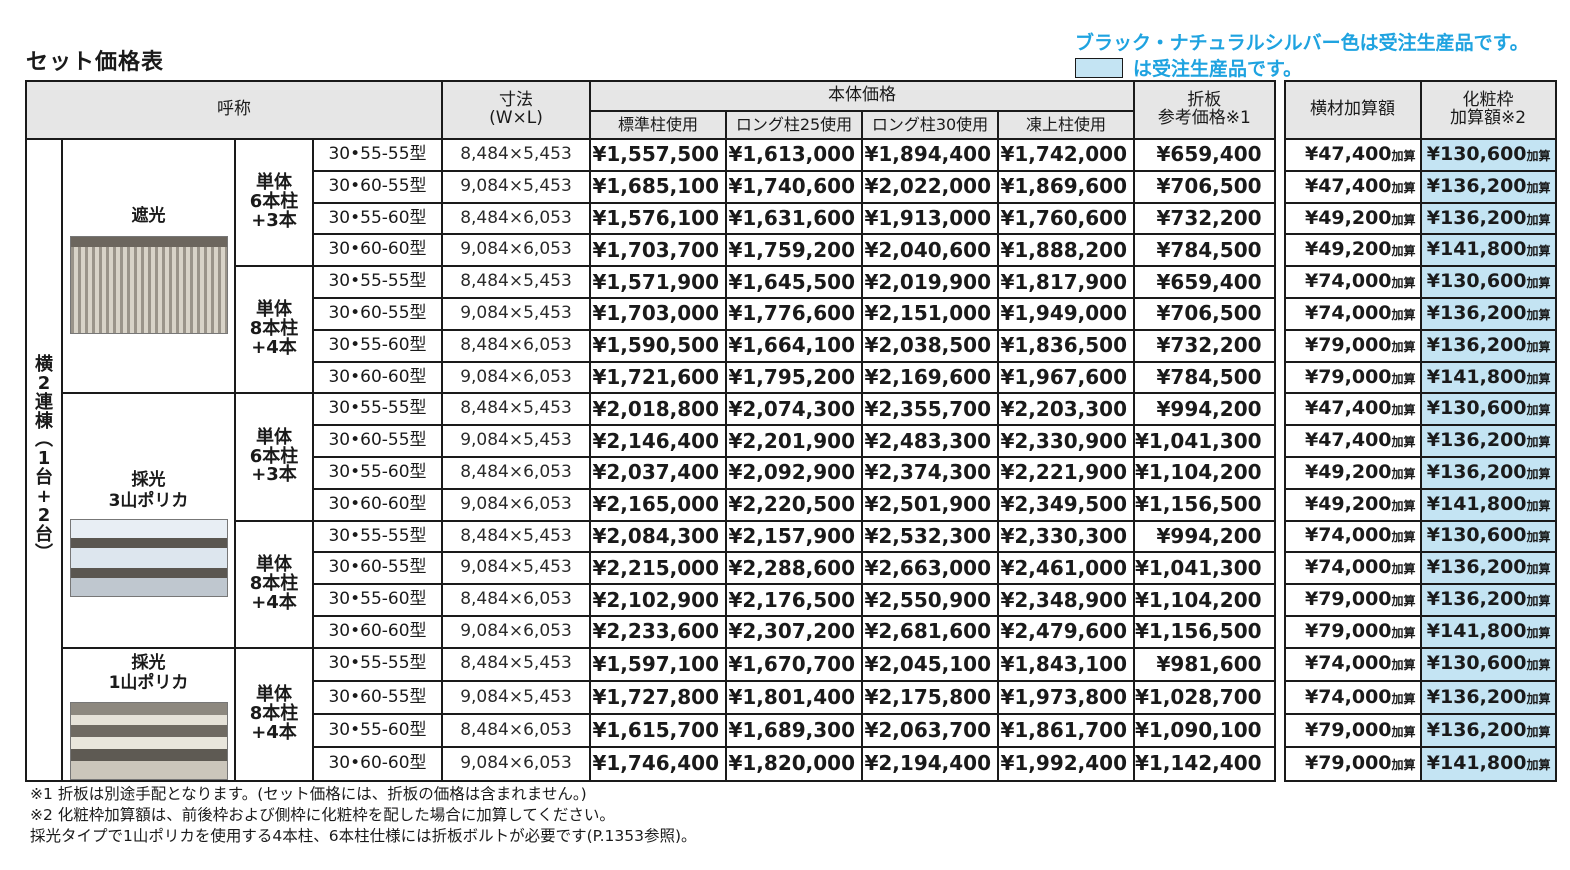 The width and height of the screenshot is (1570, 870). Describe the element at coordinates (1352, 664) in the screenshot. I see `beam-addon-cell: ¥74,000加算` at that location.